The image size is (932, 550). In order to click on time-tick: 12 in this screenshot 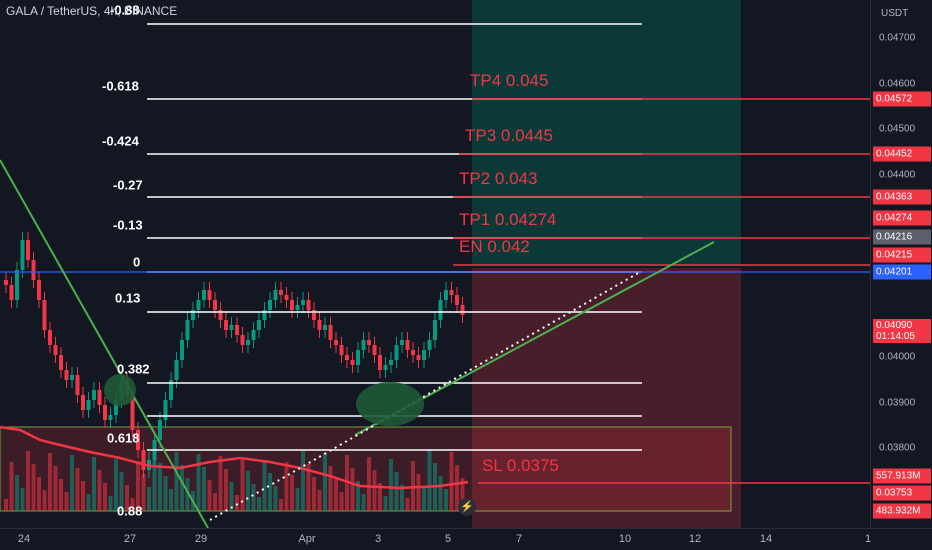, I will do `click(695, 539)`.